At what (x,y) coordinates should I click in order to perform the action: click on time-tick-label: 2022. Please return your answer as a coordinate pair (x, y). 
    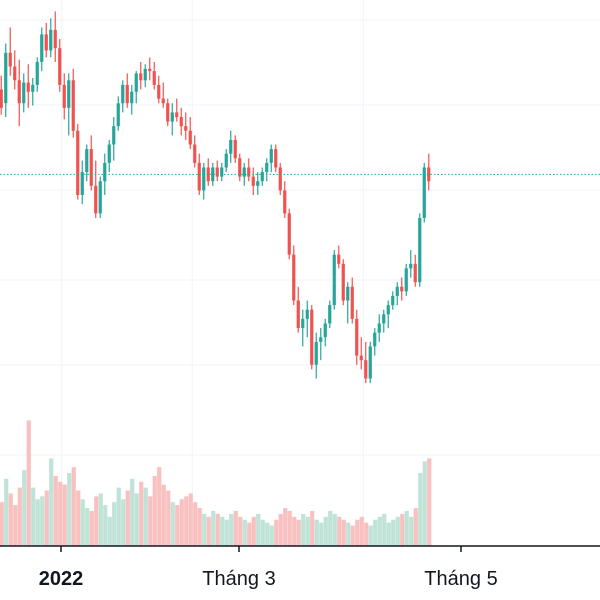
    Looking at the image, I should click on (61, 579).